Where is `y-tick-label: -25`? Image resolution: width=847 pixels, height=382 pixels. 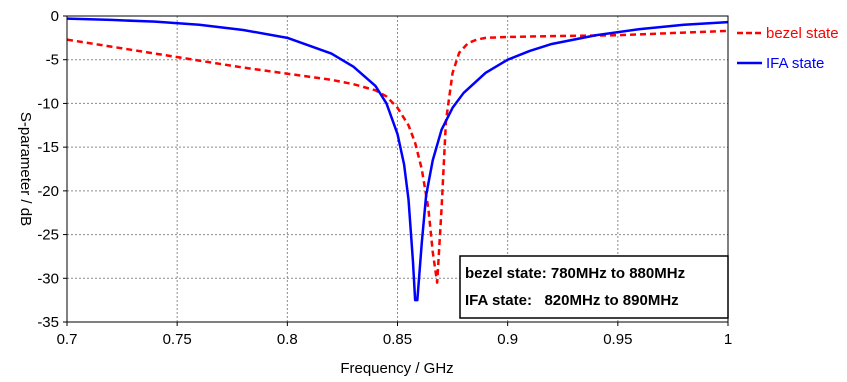 y-tick-label: -25 is located at coordinates (48, 235).